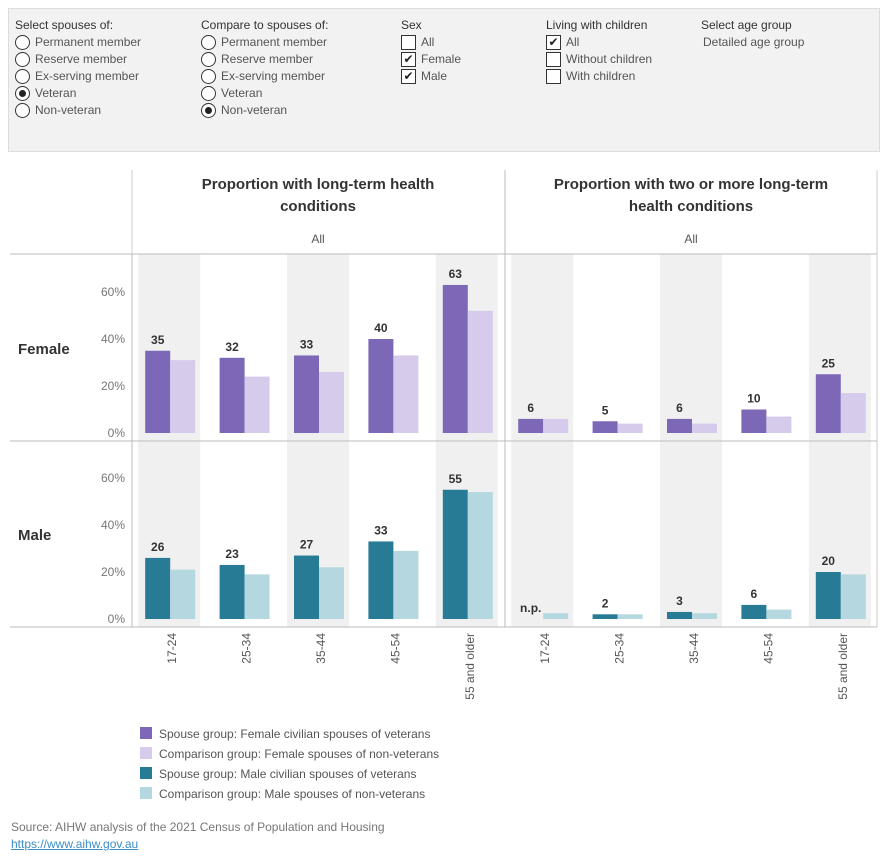 This screenshot has width=890, height=860. I want to click on spouses-option-label: Permanent member, so click(88, 42).